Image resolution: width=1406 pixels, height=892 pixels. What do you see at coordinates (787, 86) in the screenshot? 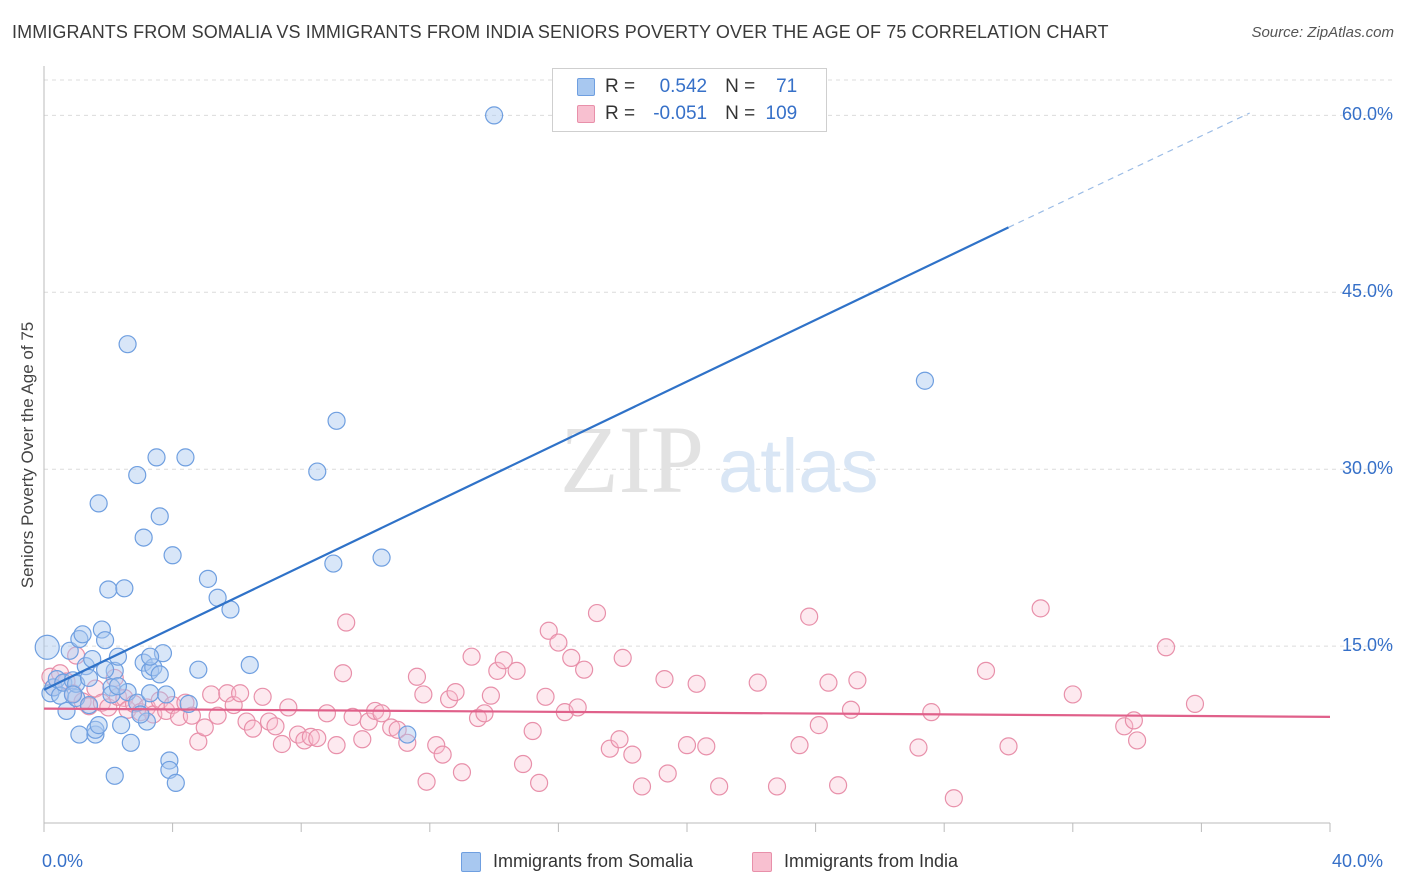
I see `legend-n-value: 71` at bounding box center [787, 86].